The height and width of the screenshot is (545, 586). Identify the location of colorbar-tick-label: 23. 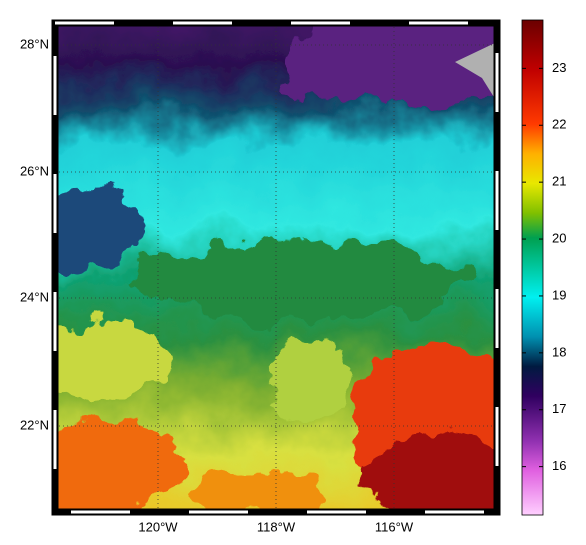
(559, 67).